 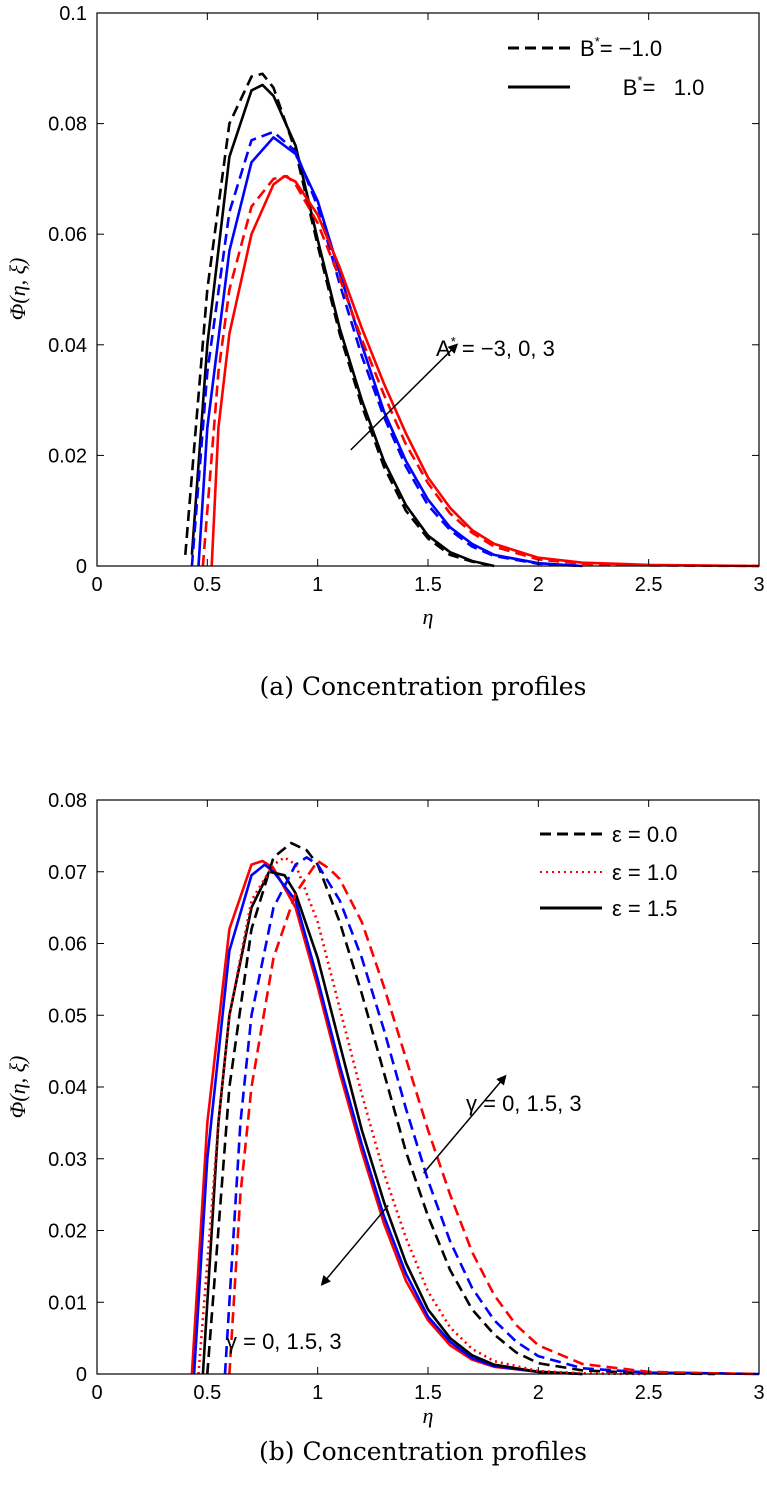 I want to click on caption-b: (b) Concentration profiles, so click(x=423, y=1451).